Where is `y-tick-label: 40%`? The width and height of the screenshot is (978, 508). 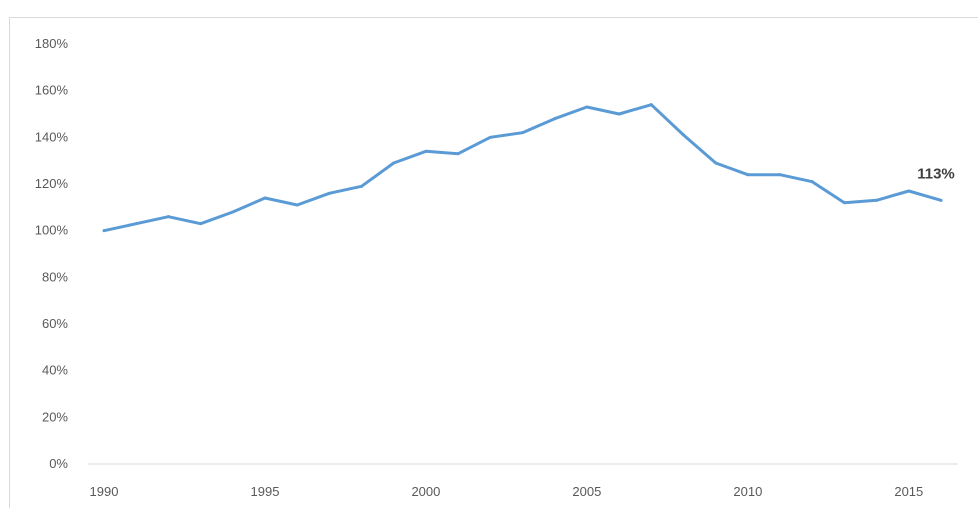
y-tick-label: 40% is located at coordinates (55, 370).